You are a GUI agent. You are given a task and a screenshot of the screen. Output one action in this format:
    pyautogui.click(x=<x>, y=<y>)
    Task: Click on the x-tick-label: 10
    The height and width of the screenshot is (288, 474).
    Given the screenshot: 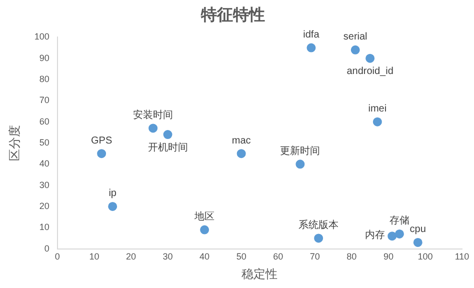 What is the action you would take?
    pyautogui.click(x=94, y=257)
    